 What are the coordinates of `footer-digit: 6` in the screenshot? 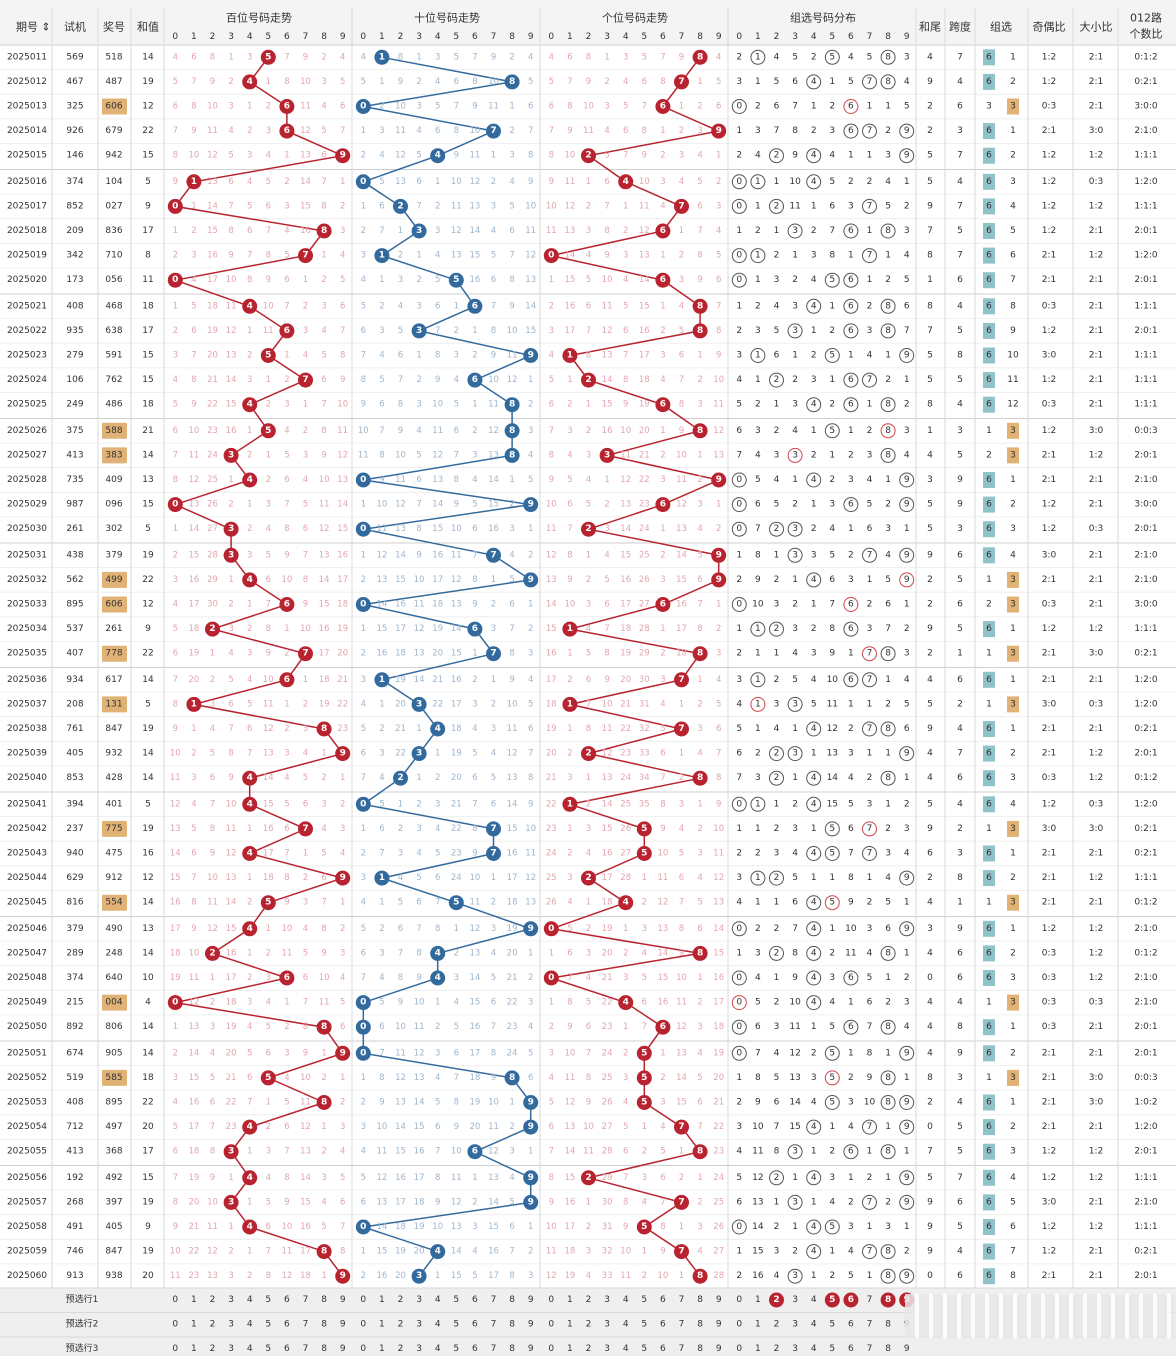 It's located at (475, 1325).